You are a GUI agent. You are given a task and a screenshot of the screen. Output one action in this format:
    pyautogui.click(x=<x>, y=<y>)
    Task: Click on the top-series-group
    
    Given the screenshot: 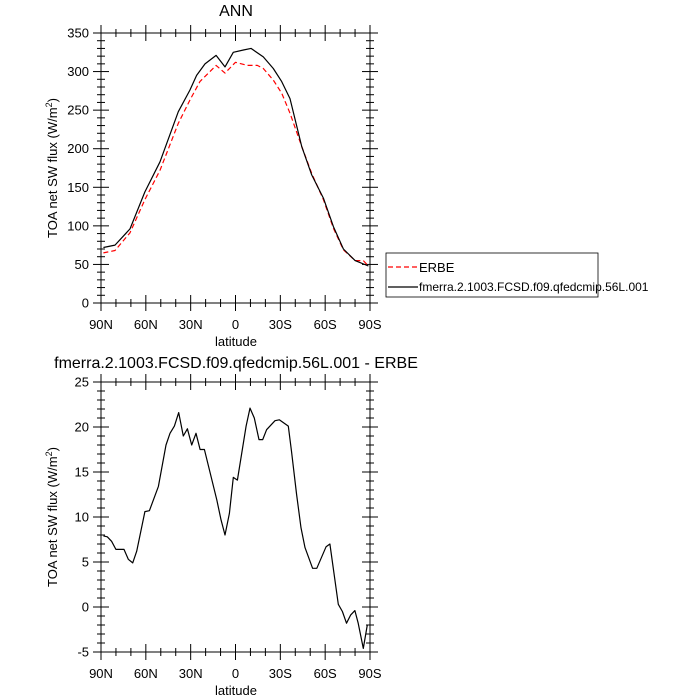 What is the action you would take?
    pyautogui.click(x=236, y=157)
    